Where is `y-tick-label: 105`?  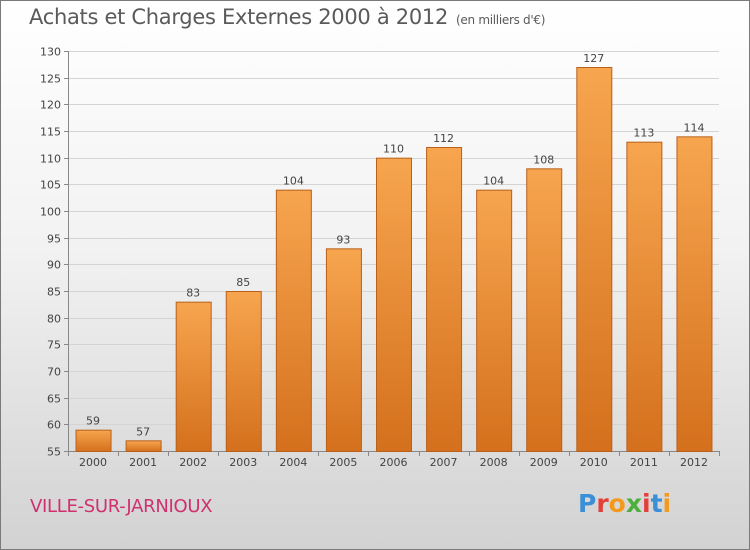 y-tick-label: 105 is located at coordinates (50, 185).